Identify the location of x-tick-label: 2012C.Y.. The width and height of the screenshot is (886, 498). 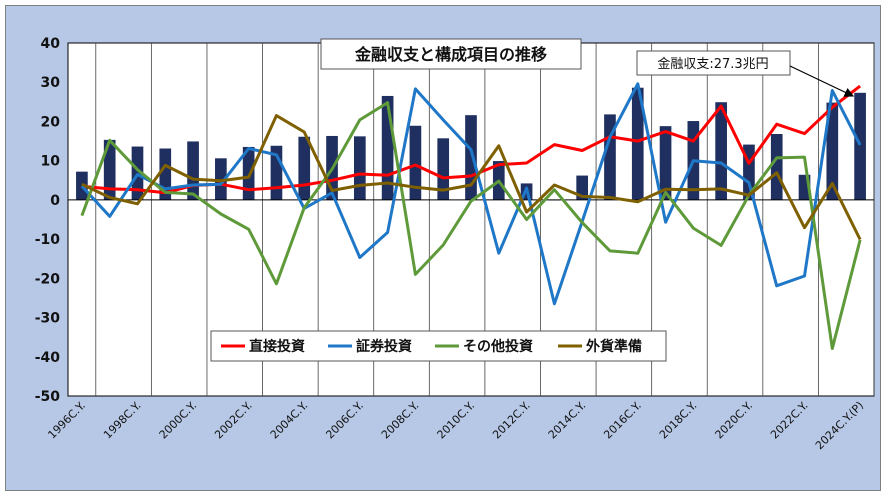
(511, 420).